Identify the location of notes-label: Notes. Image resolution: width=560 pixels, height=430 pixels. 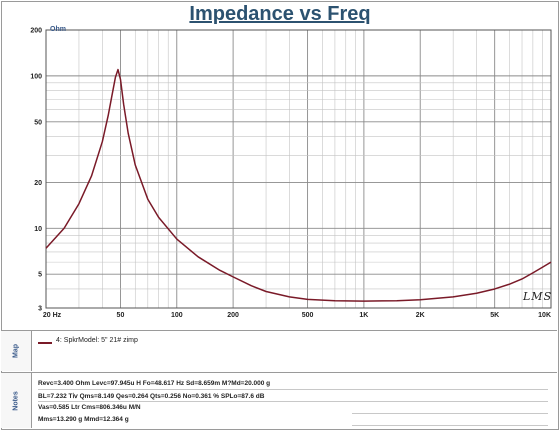
(16, 400).